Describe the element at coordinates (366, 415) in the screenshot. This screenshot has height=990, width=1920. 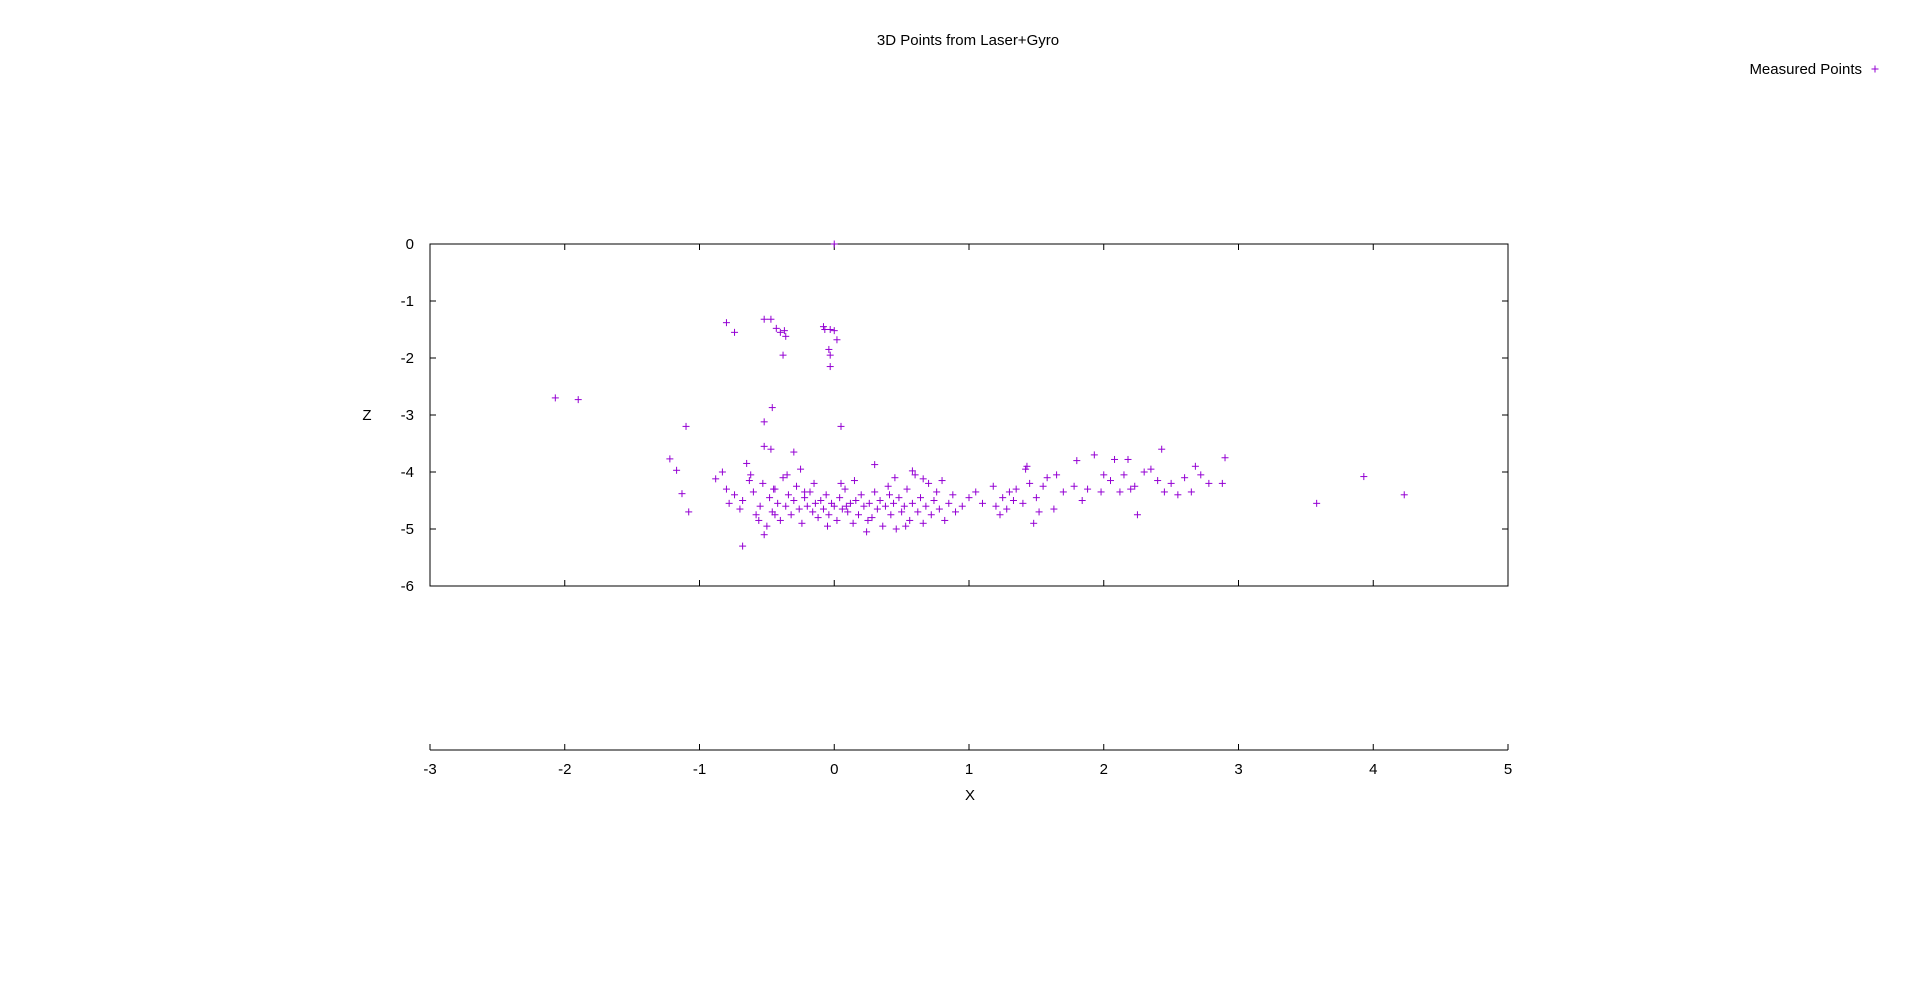
I see `y-axis-label: Z` at that location.